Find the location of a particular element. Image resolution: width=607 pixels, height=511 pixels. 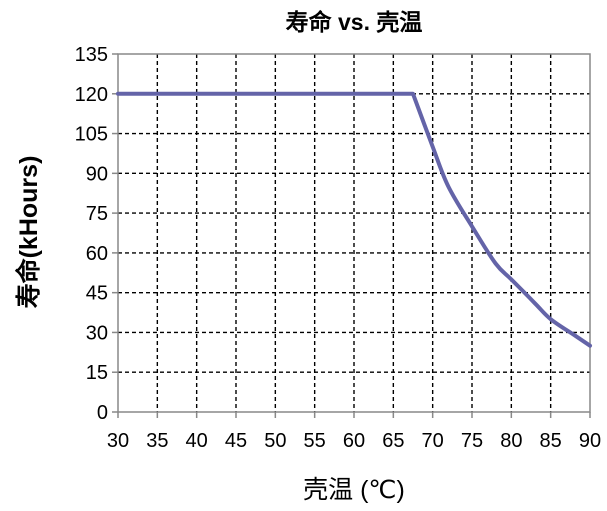

x-axis-title: 壳温 (℃) is located at coordinates (354, 490).